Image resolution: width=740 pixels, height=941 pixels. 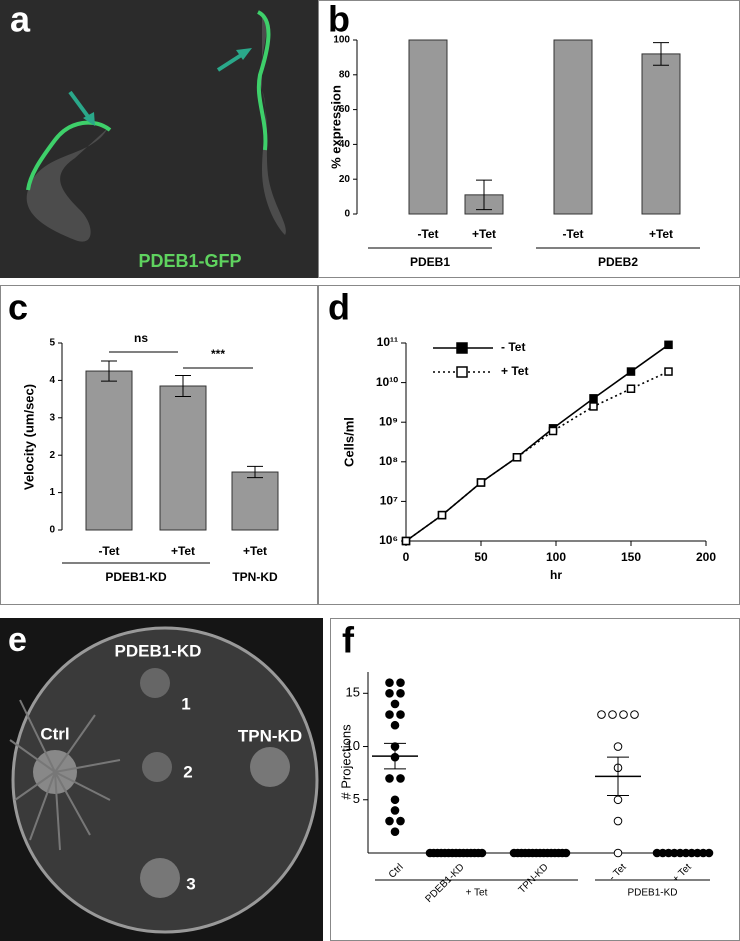 I want to click on legend-label: - Tet, so click(x=513, y=347).